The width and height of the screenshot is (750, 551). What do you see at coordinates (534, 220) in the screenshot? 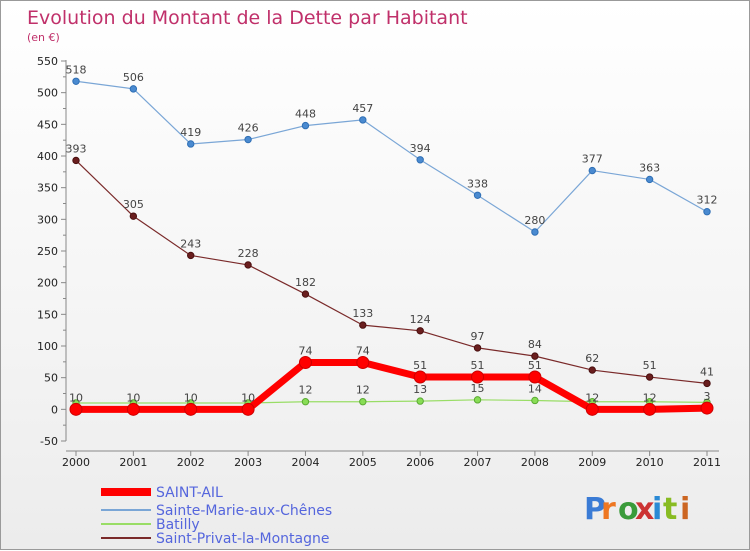
I see `data-label: 280` at bounding box center [534, 220].